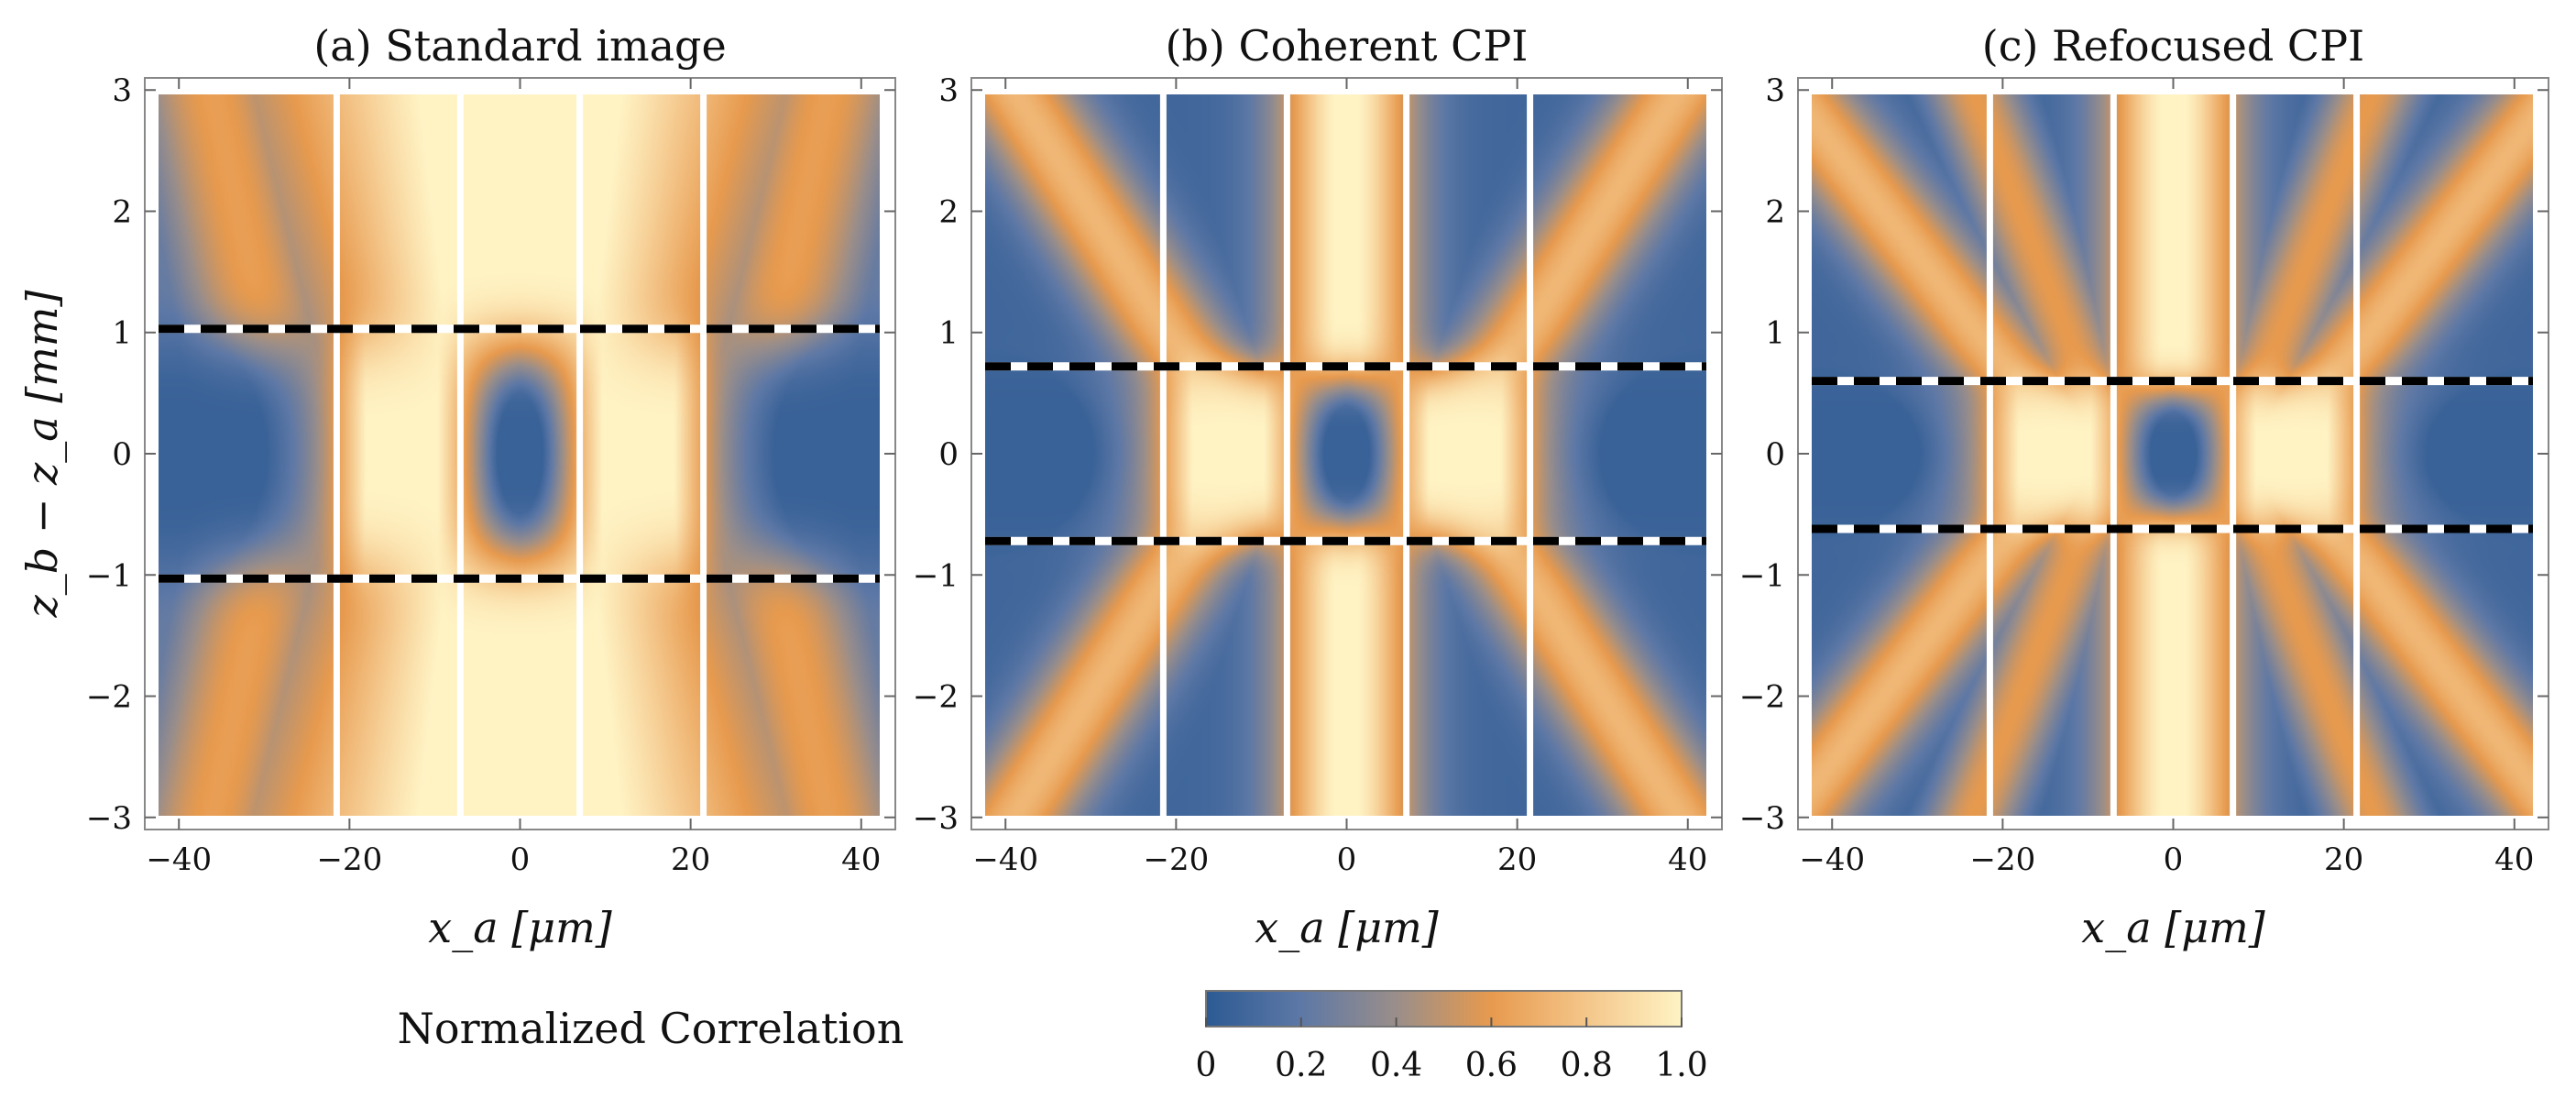 The height and width of the screenshot is (1099, 2576). I want to click on panel-title: (c) Refocused CPI, so click(2173, 46).